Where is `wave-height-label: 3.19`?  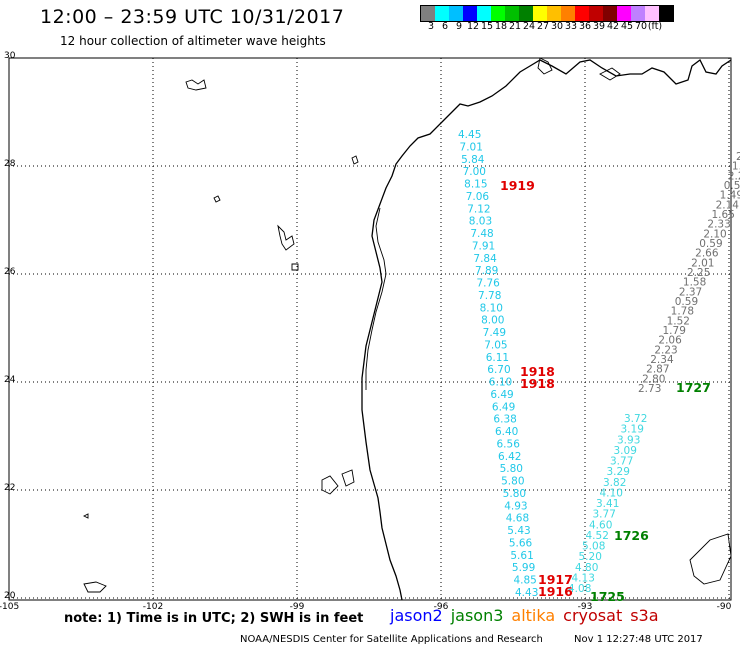 wave-height-label: 3.19 is located at coordinates (632, 430).